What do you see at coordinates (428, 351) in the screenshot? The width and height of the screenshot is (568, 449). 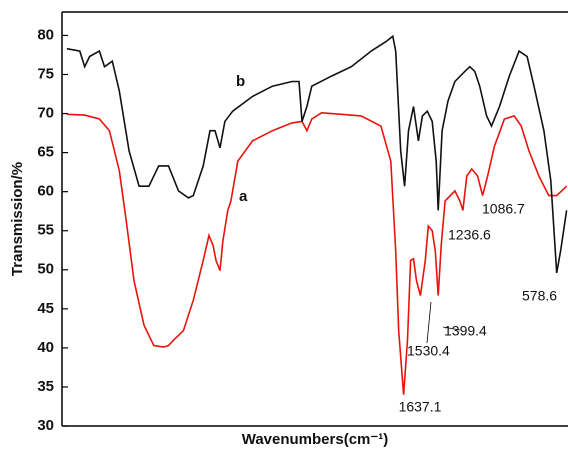 I see `peak-label: 1530.4` at bounding box center [428, 351].